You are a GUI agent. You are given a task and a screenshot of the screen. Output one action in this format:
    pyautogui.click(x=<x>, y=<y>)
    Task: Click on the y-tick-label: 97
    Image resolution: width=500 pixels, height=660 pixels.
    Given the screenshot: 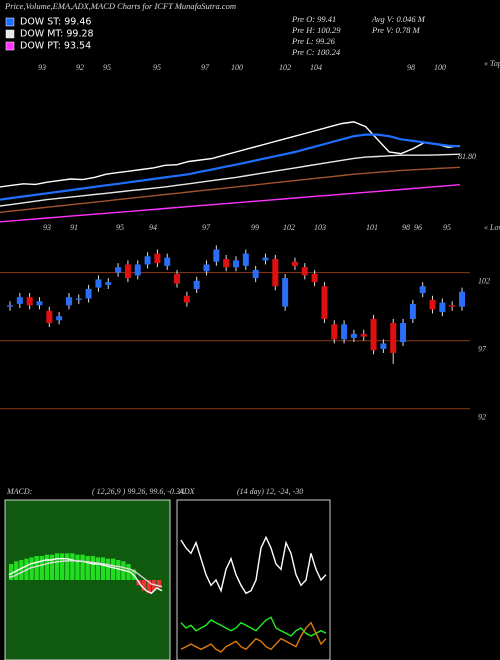 What is the action you would take?
    pyautogui.click(x=482, y=349)
    